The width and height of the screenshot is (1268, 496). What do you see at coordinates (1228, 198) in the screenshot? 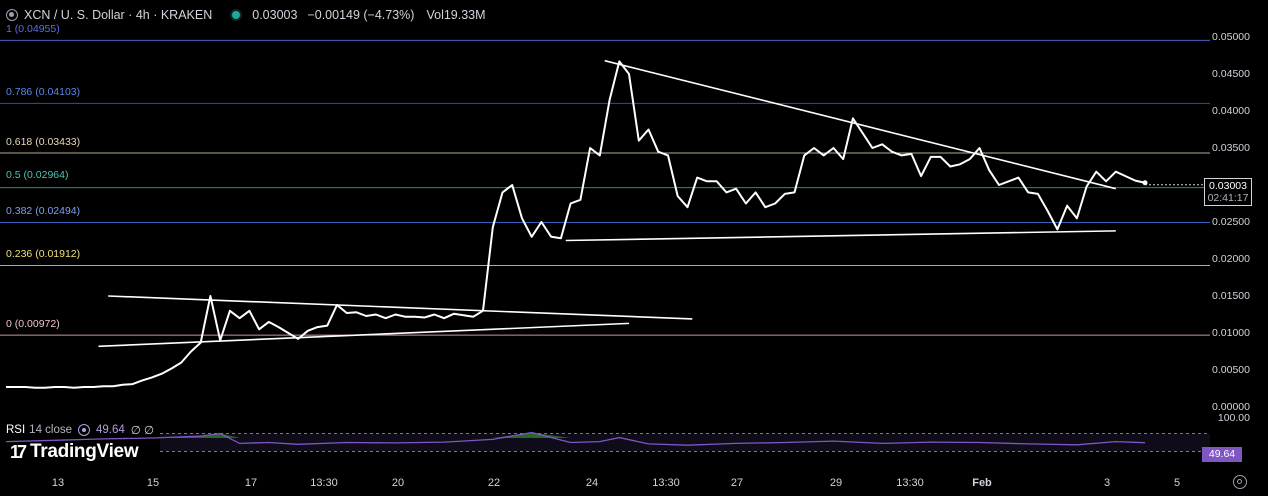
I see `bar-countdown: 02:41:17` at bounding box center [1228, 198].